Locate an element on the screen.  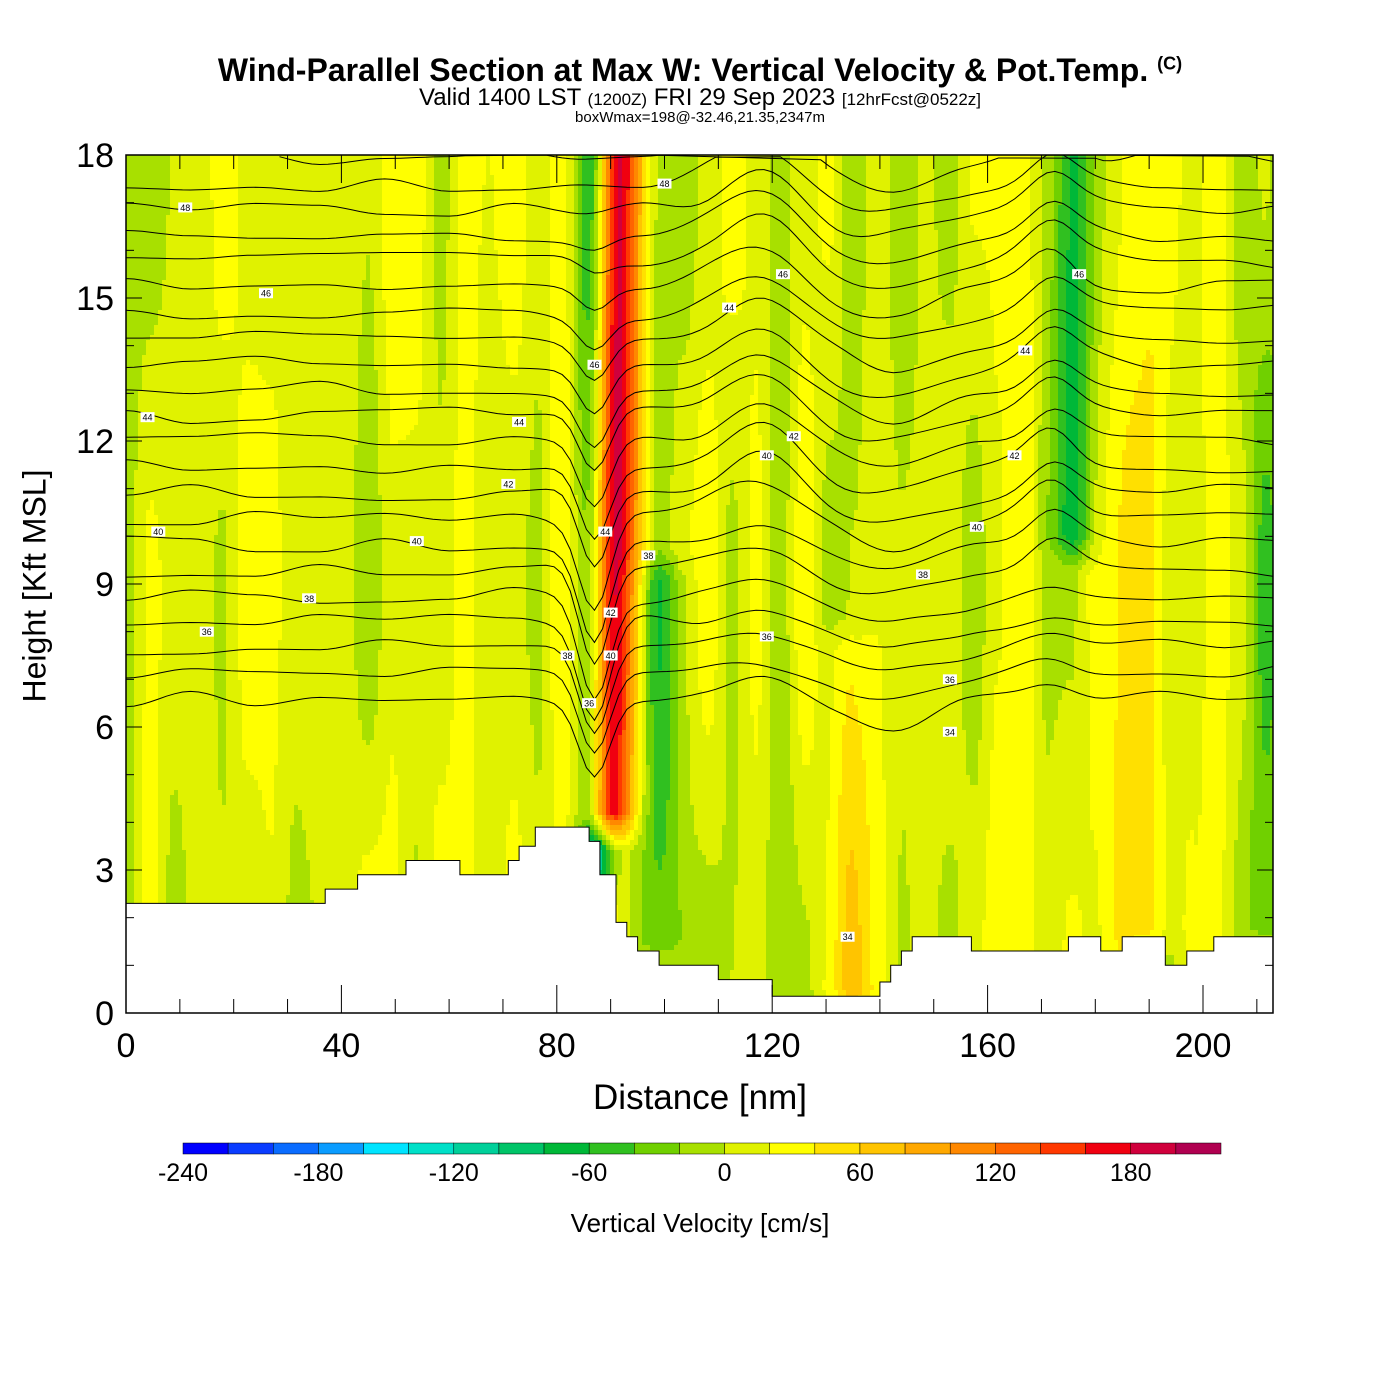
x-axis-label: Distance [nm] is located at coordinates (700, 1098).